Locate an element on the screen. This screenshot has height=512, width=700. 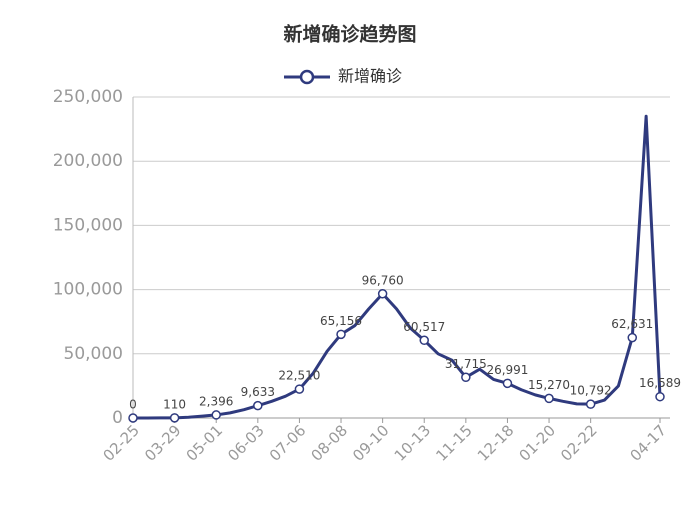
y-tick-label: 150,000 is located at coordinates (88, 225).